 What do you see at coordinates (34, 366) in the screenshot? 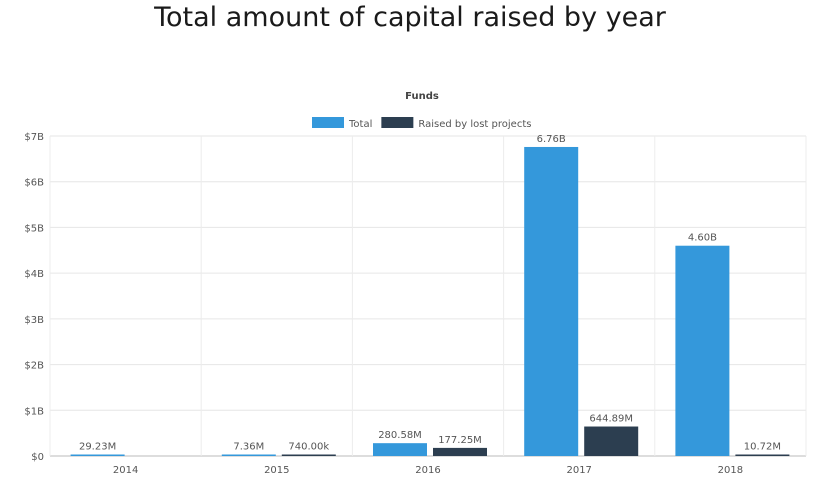
I see `y-tick-label: $2B` at bounding box center [34, 366].